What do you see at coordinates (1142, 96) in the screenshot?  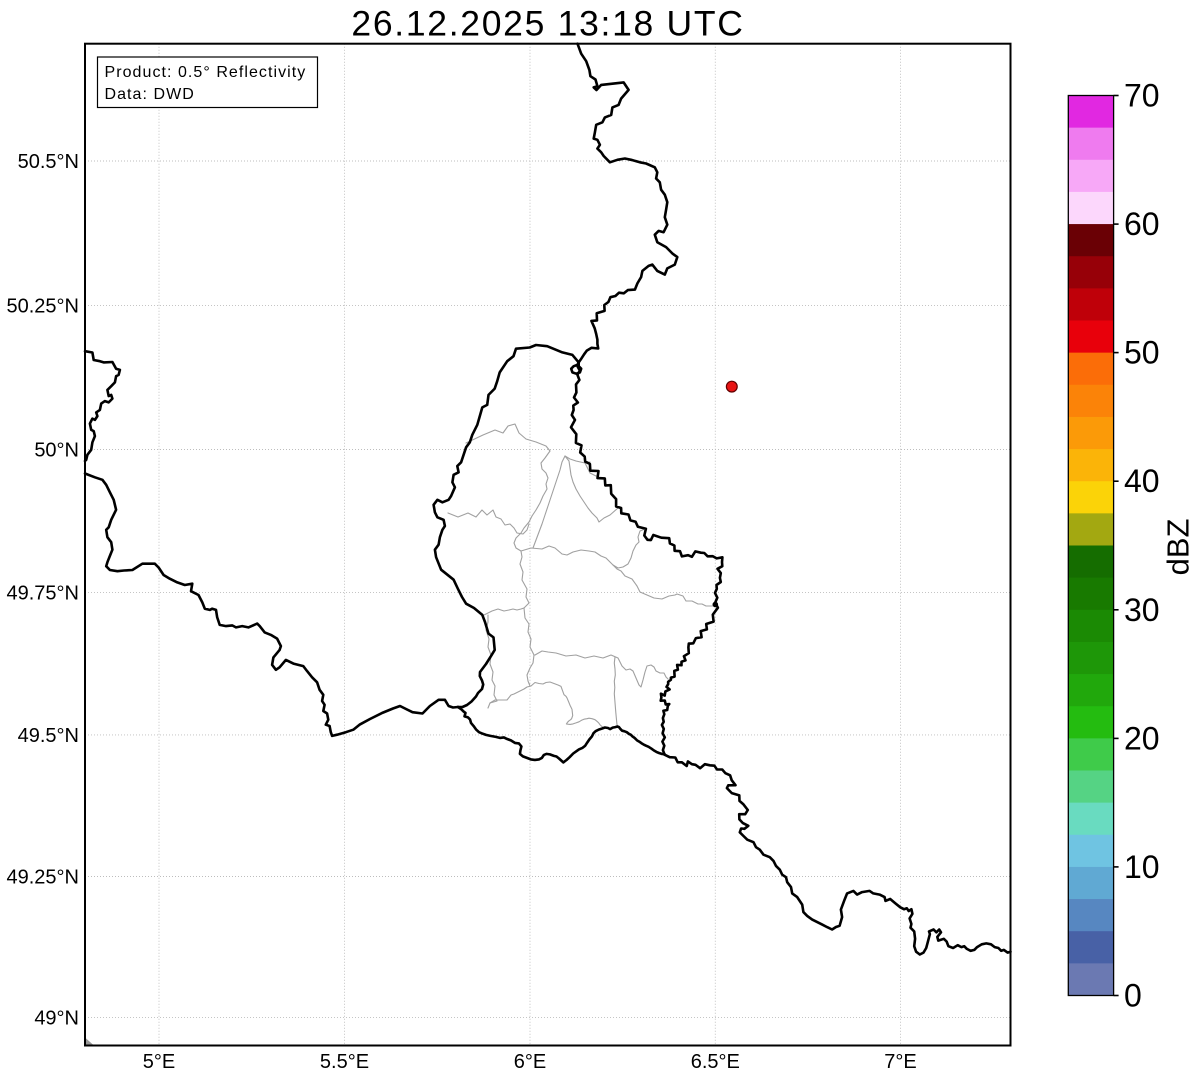 I see `svg-text: 70` at bounding box center [1142, 96].